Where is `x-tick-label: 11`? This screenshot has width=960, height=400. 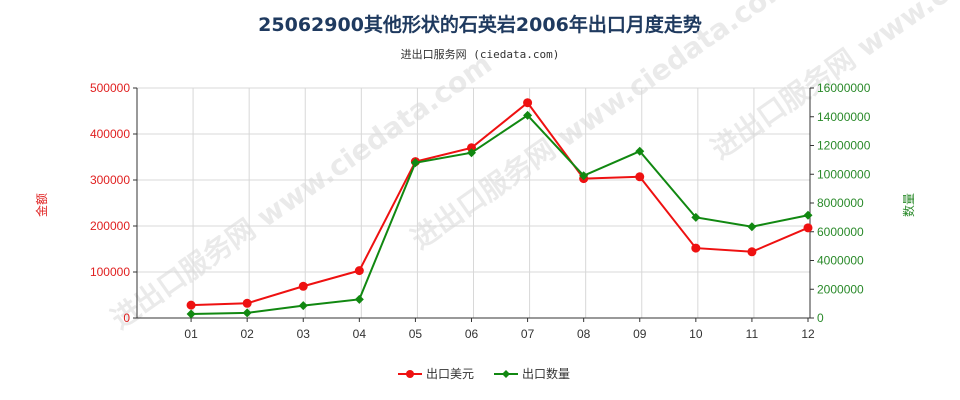 x-tick-label: 11 is located at coordinates (752, 334).